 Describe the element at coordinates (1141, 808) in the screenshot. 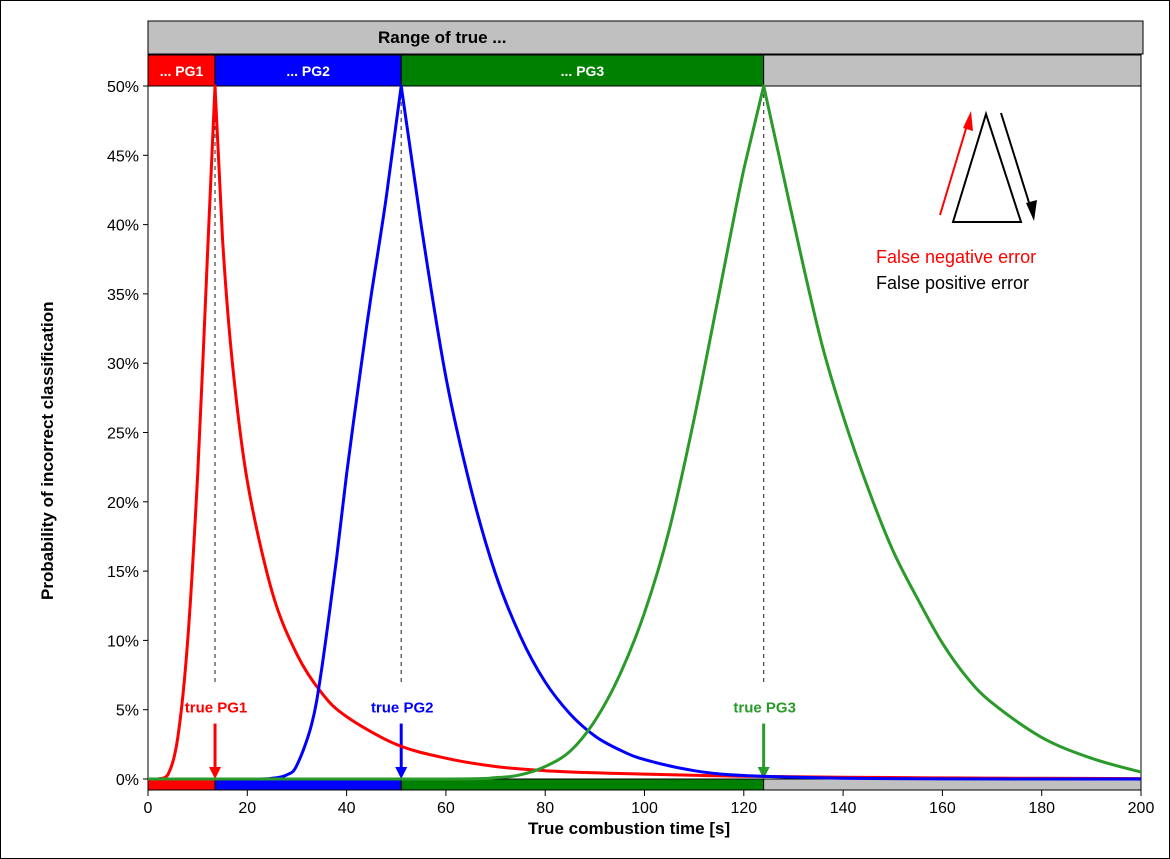

I see `x-tick-label: 200` at that location.